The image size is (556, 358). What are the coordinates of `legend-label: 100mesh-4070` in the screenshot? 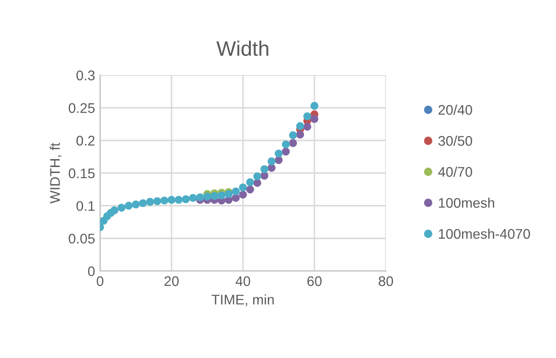 It's located at (484, 233).